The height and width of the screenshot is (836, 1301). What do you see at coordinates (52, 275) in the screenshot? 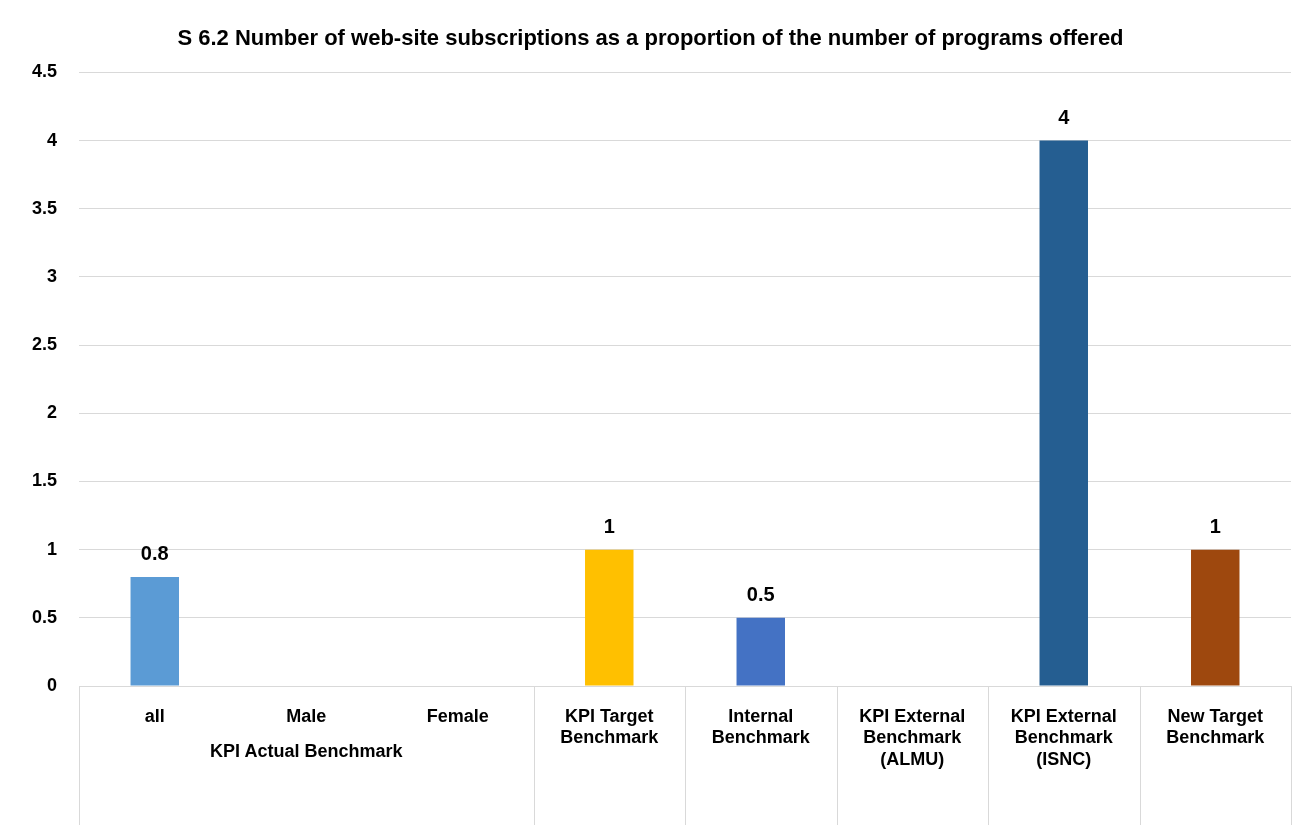
I see `y-tick-label: 3` at bounding box center [52, 275].